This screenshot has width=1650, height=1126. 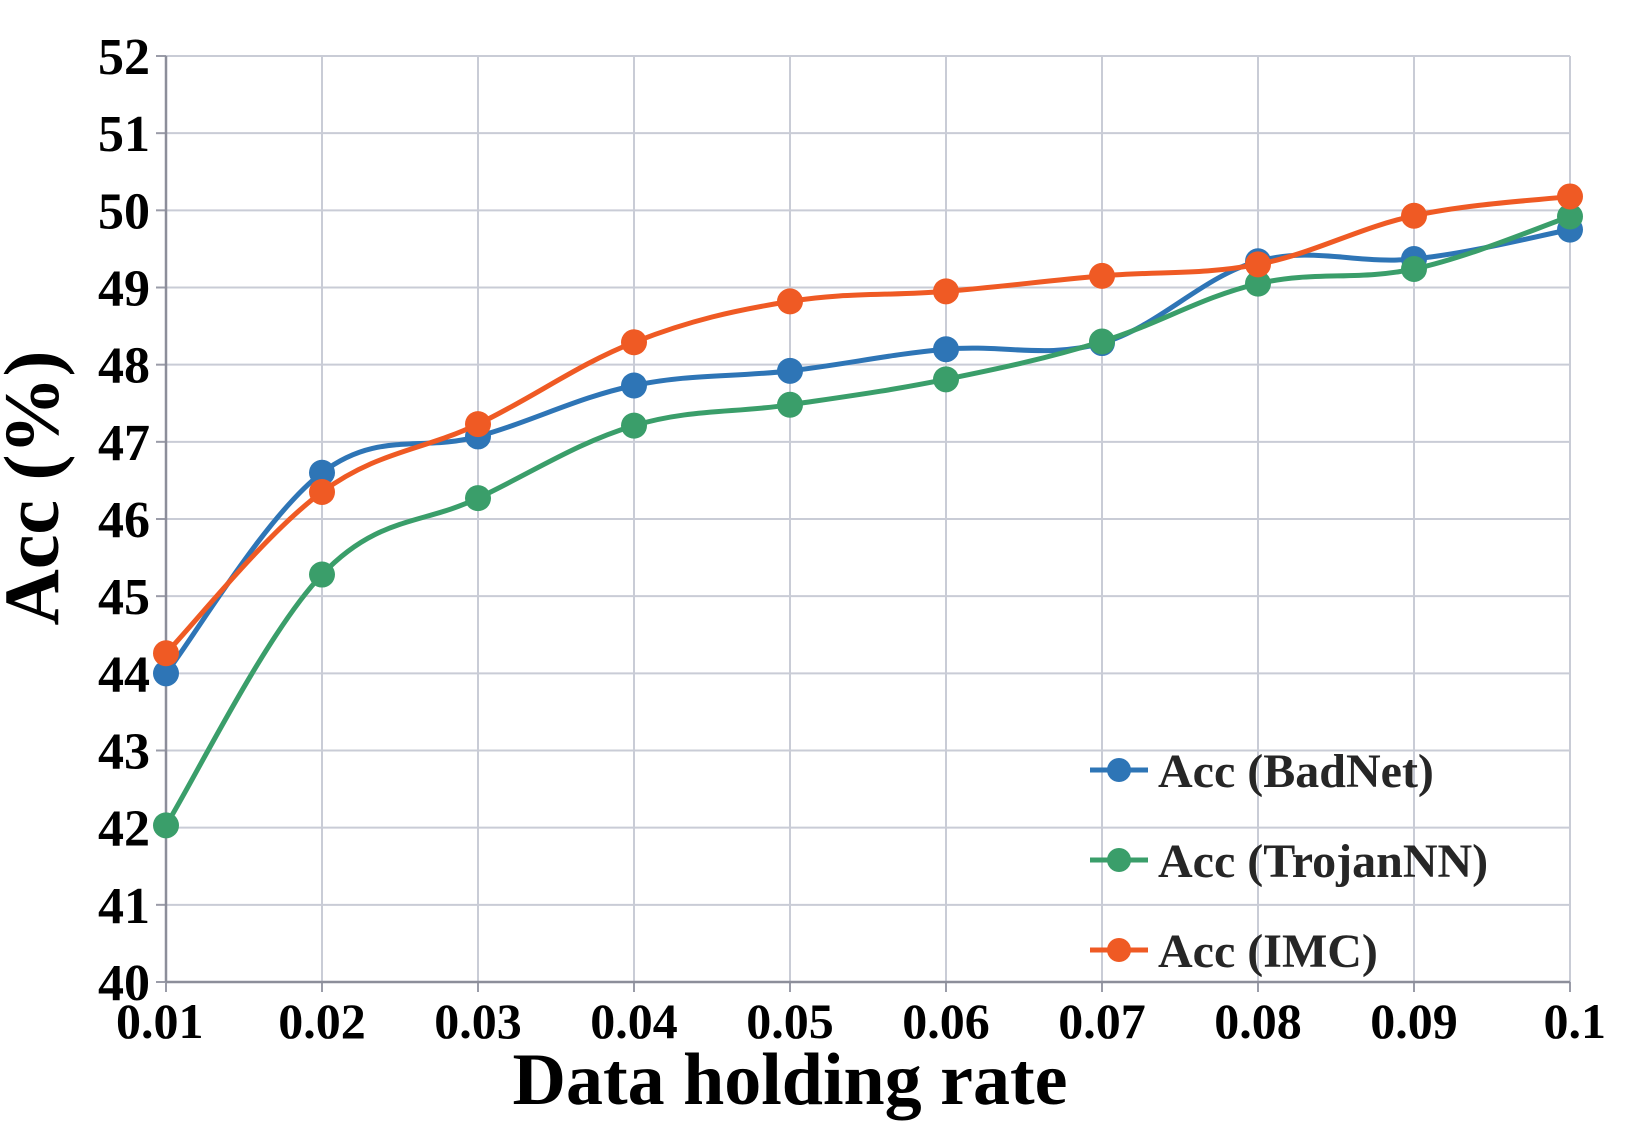 I want to click on x-tick-label: 0.07, so click(x=1102, y=1021).